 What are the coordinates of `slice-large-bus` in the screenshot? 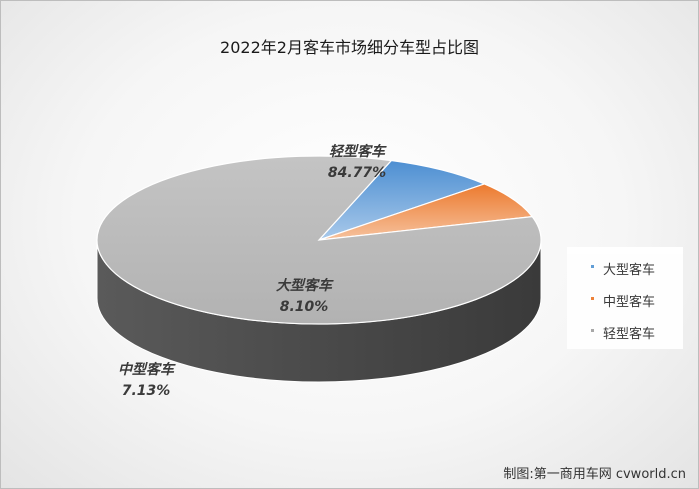 It's located at (401, 200).